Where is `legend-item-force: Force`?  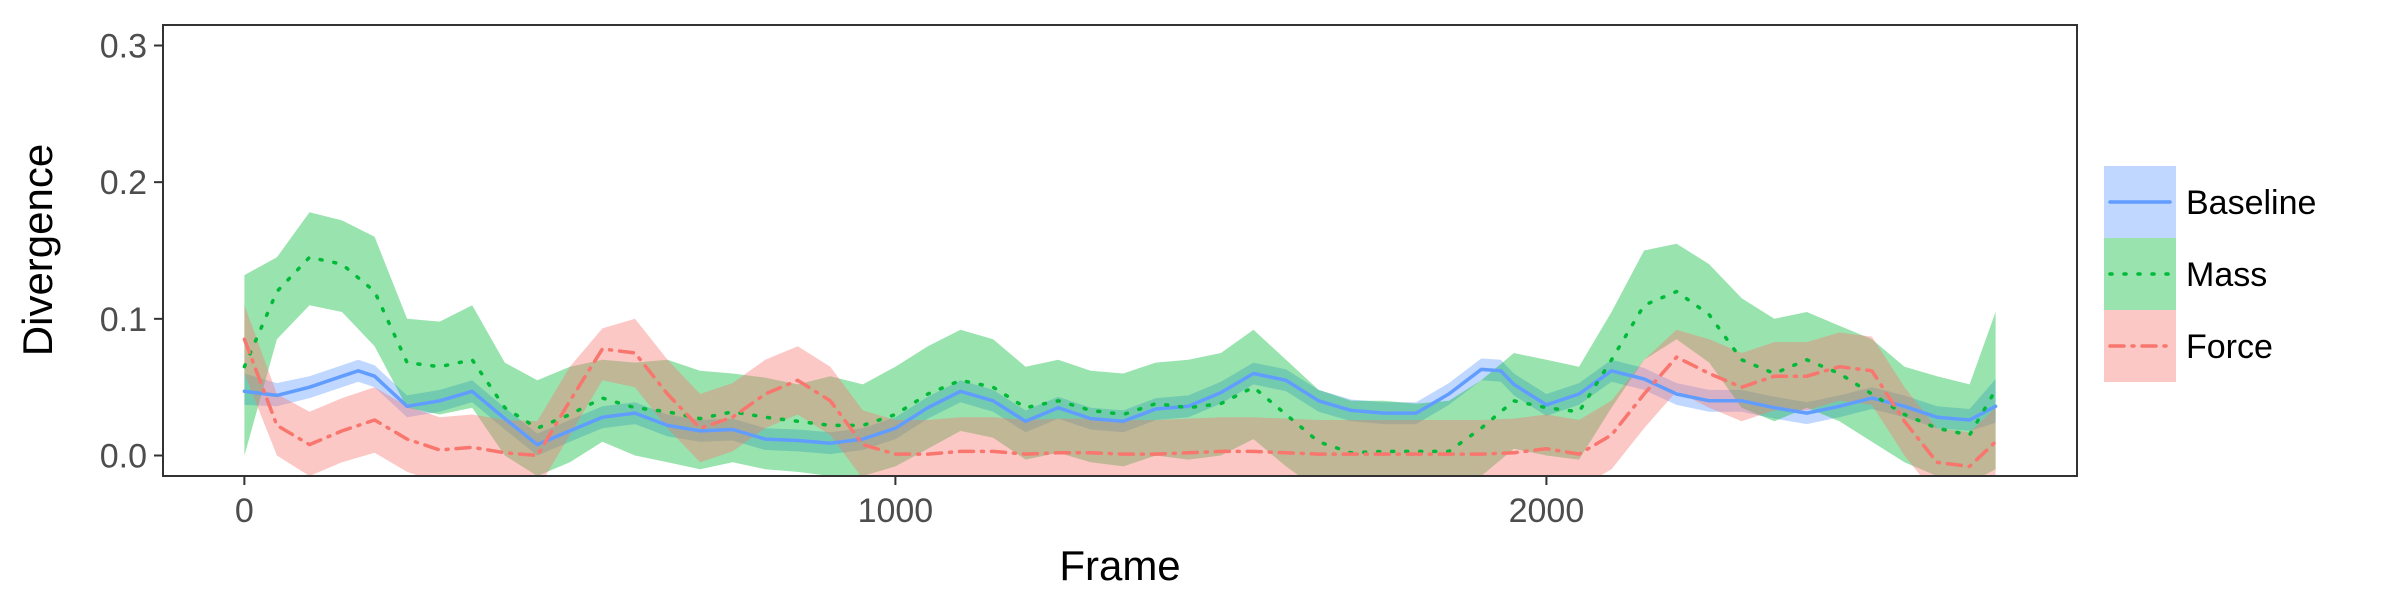
legend-item-force: Force is located at coordinates (2188, 346).